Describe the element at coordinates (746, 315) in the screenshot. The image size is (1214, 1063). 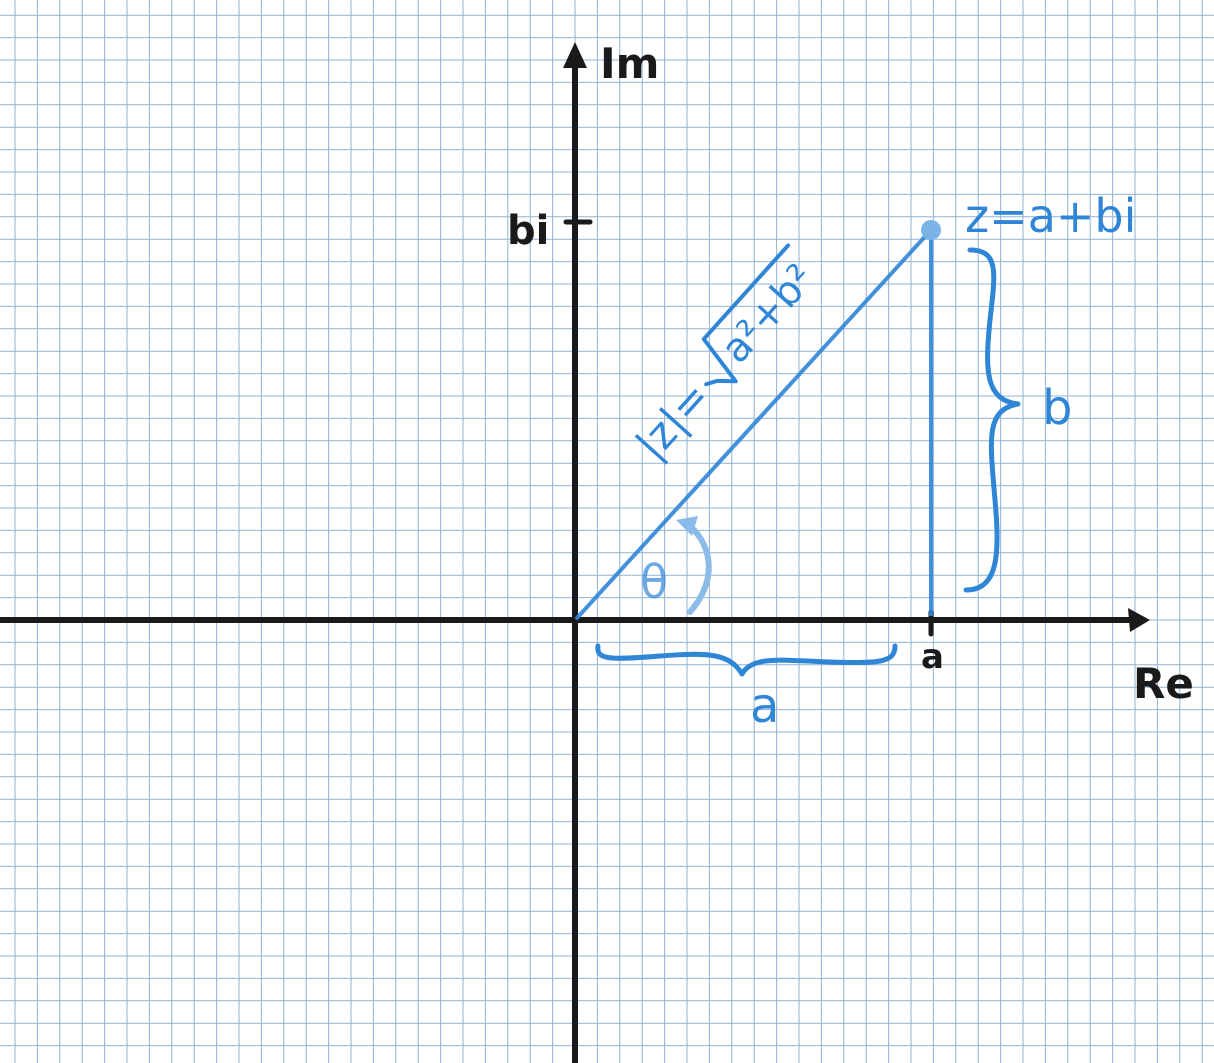
I see `square-root-sign-icon` at that location.